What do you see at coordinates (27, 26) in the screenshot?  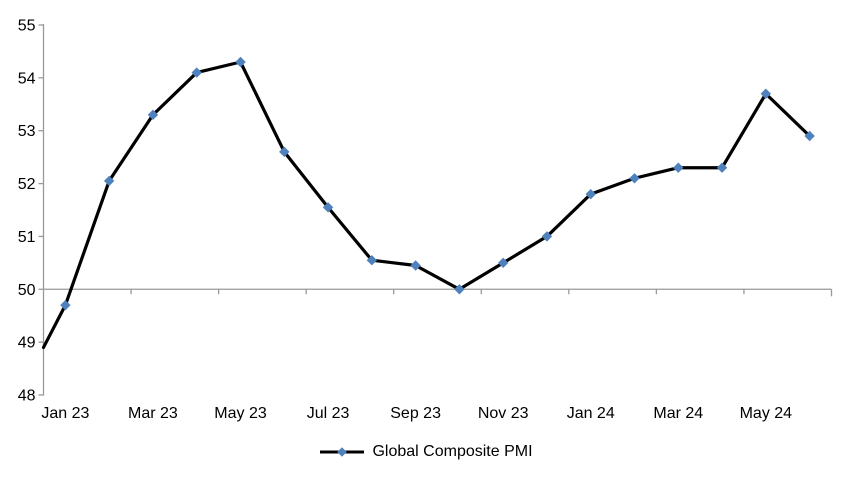 I see `y-axis-tick-label: 55` at bounding box center [27, 26].